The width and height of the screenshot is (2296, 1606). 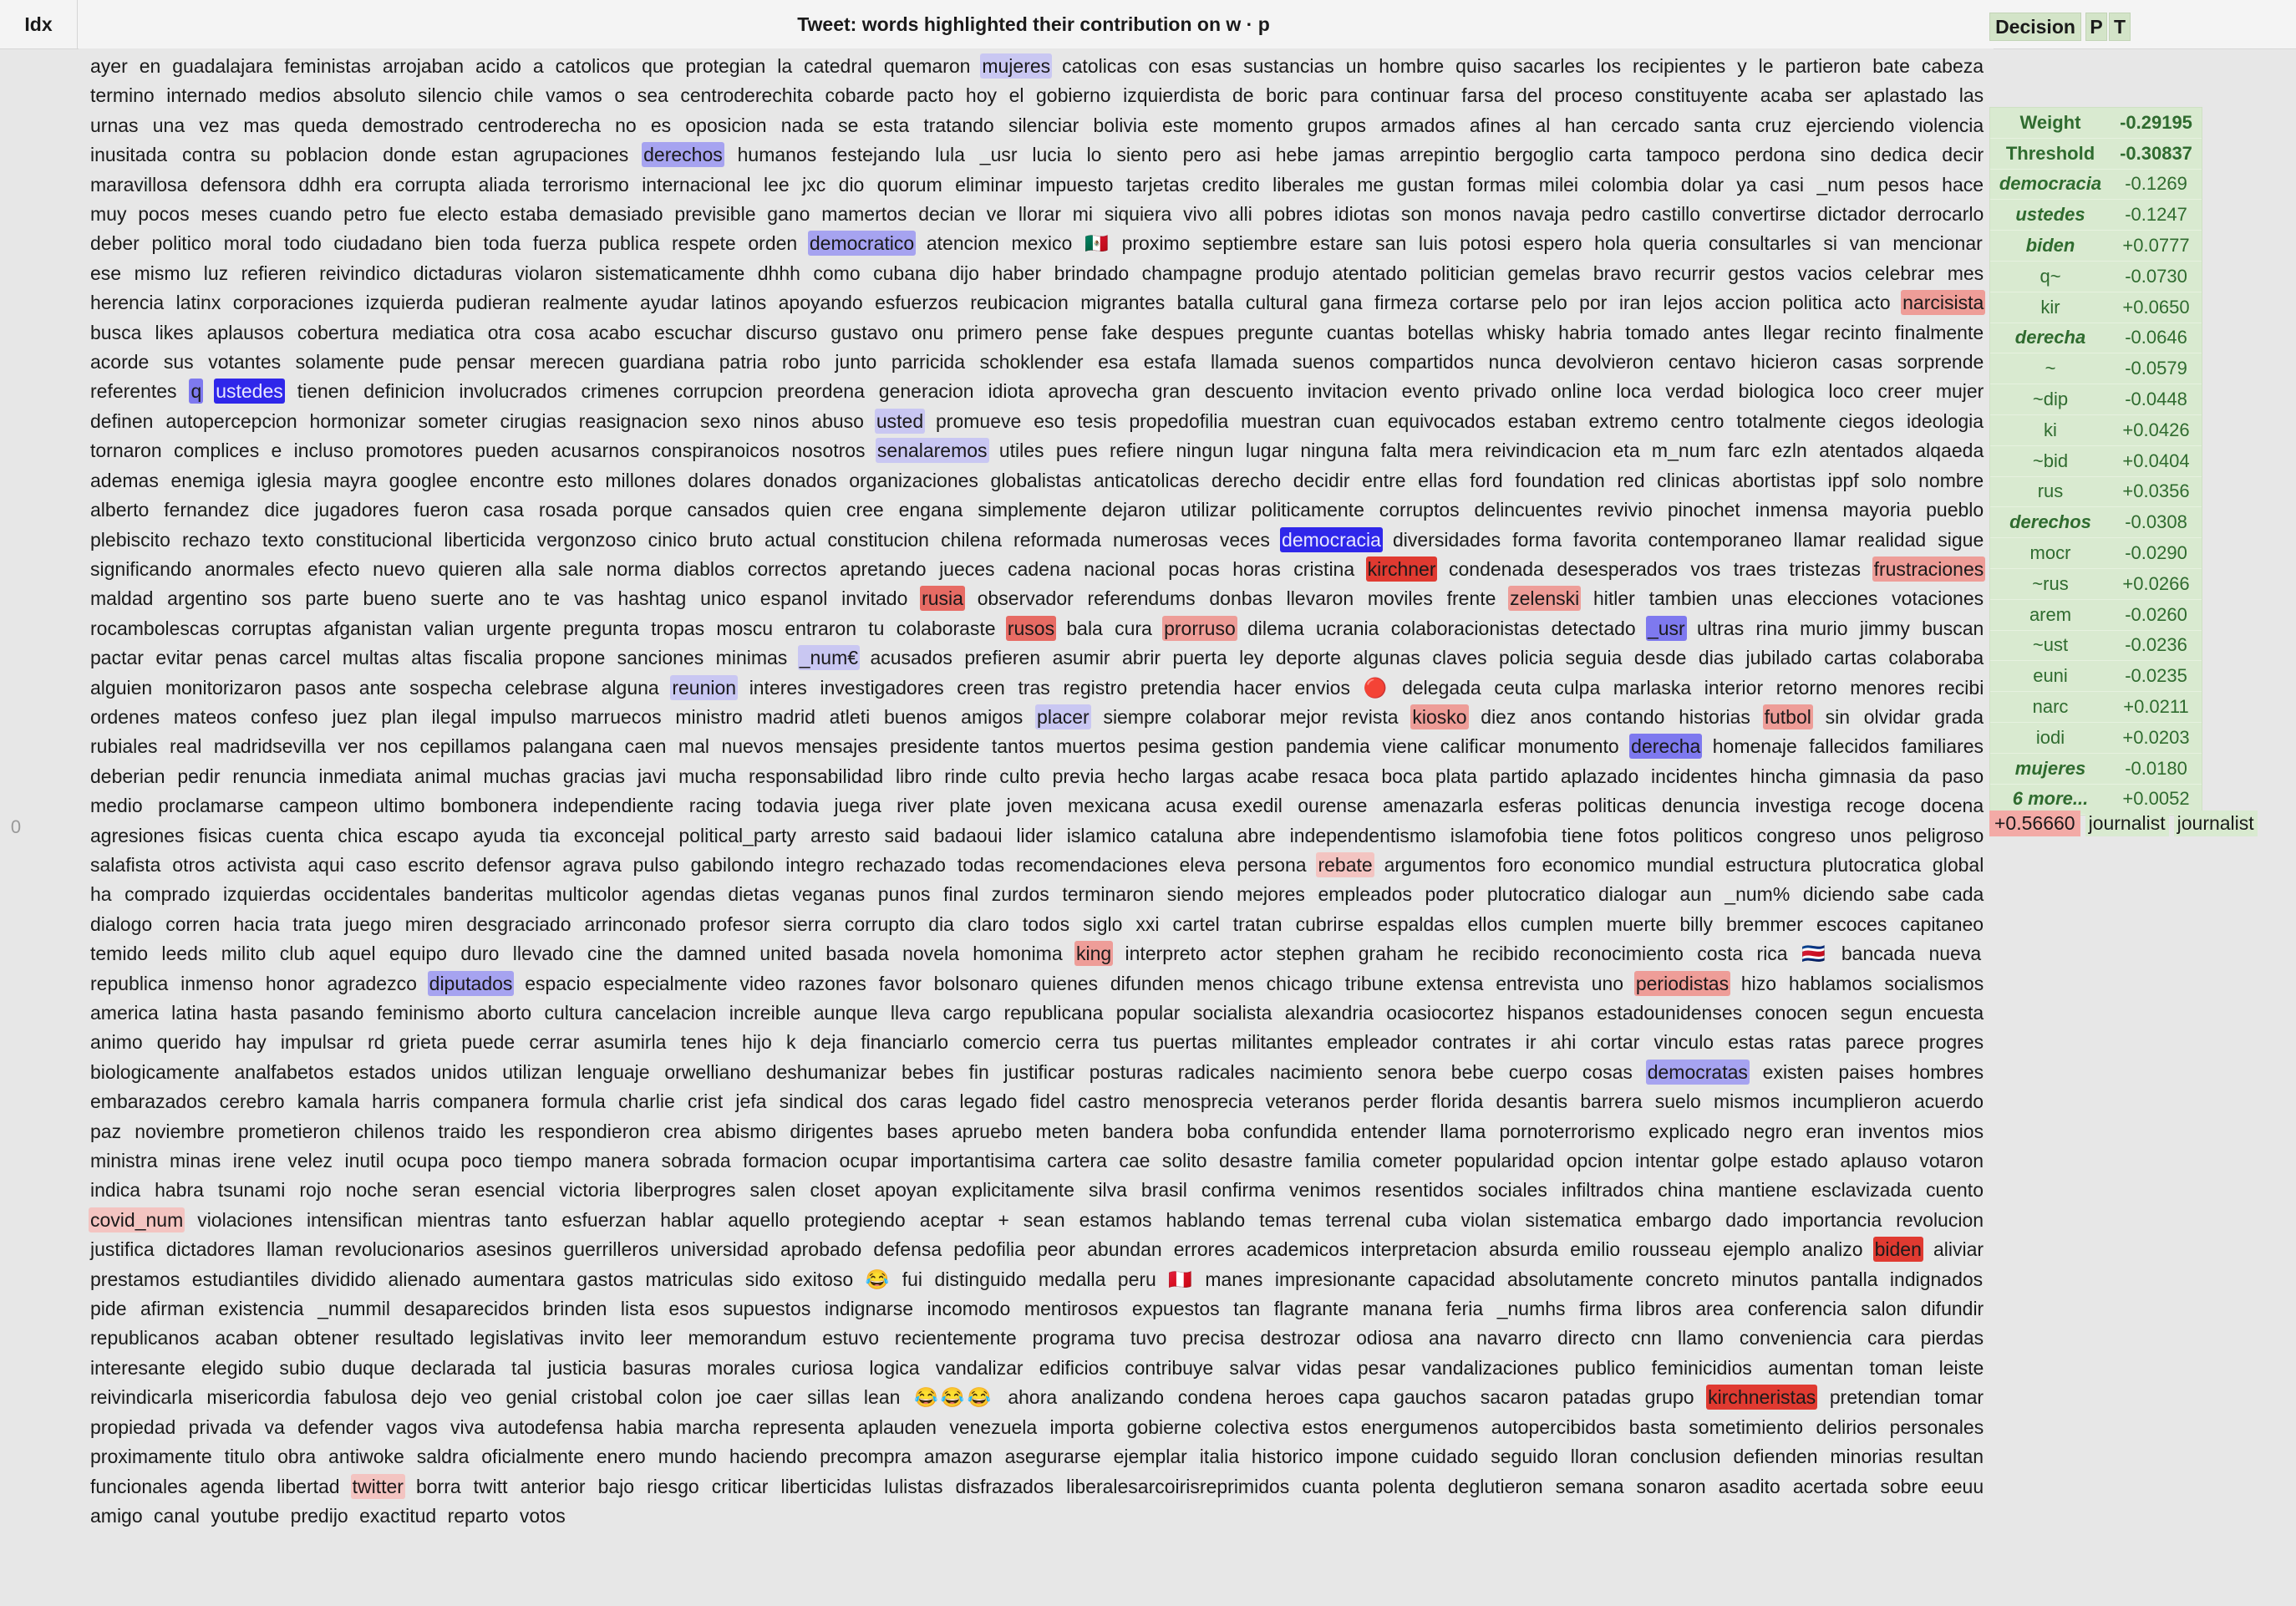 What do you see at coordinates (2050, 522) in the screenshot?
I see `feature-name: derechos` at bounding box center [2050, 522].